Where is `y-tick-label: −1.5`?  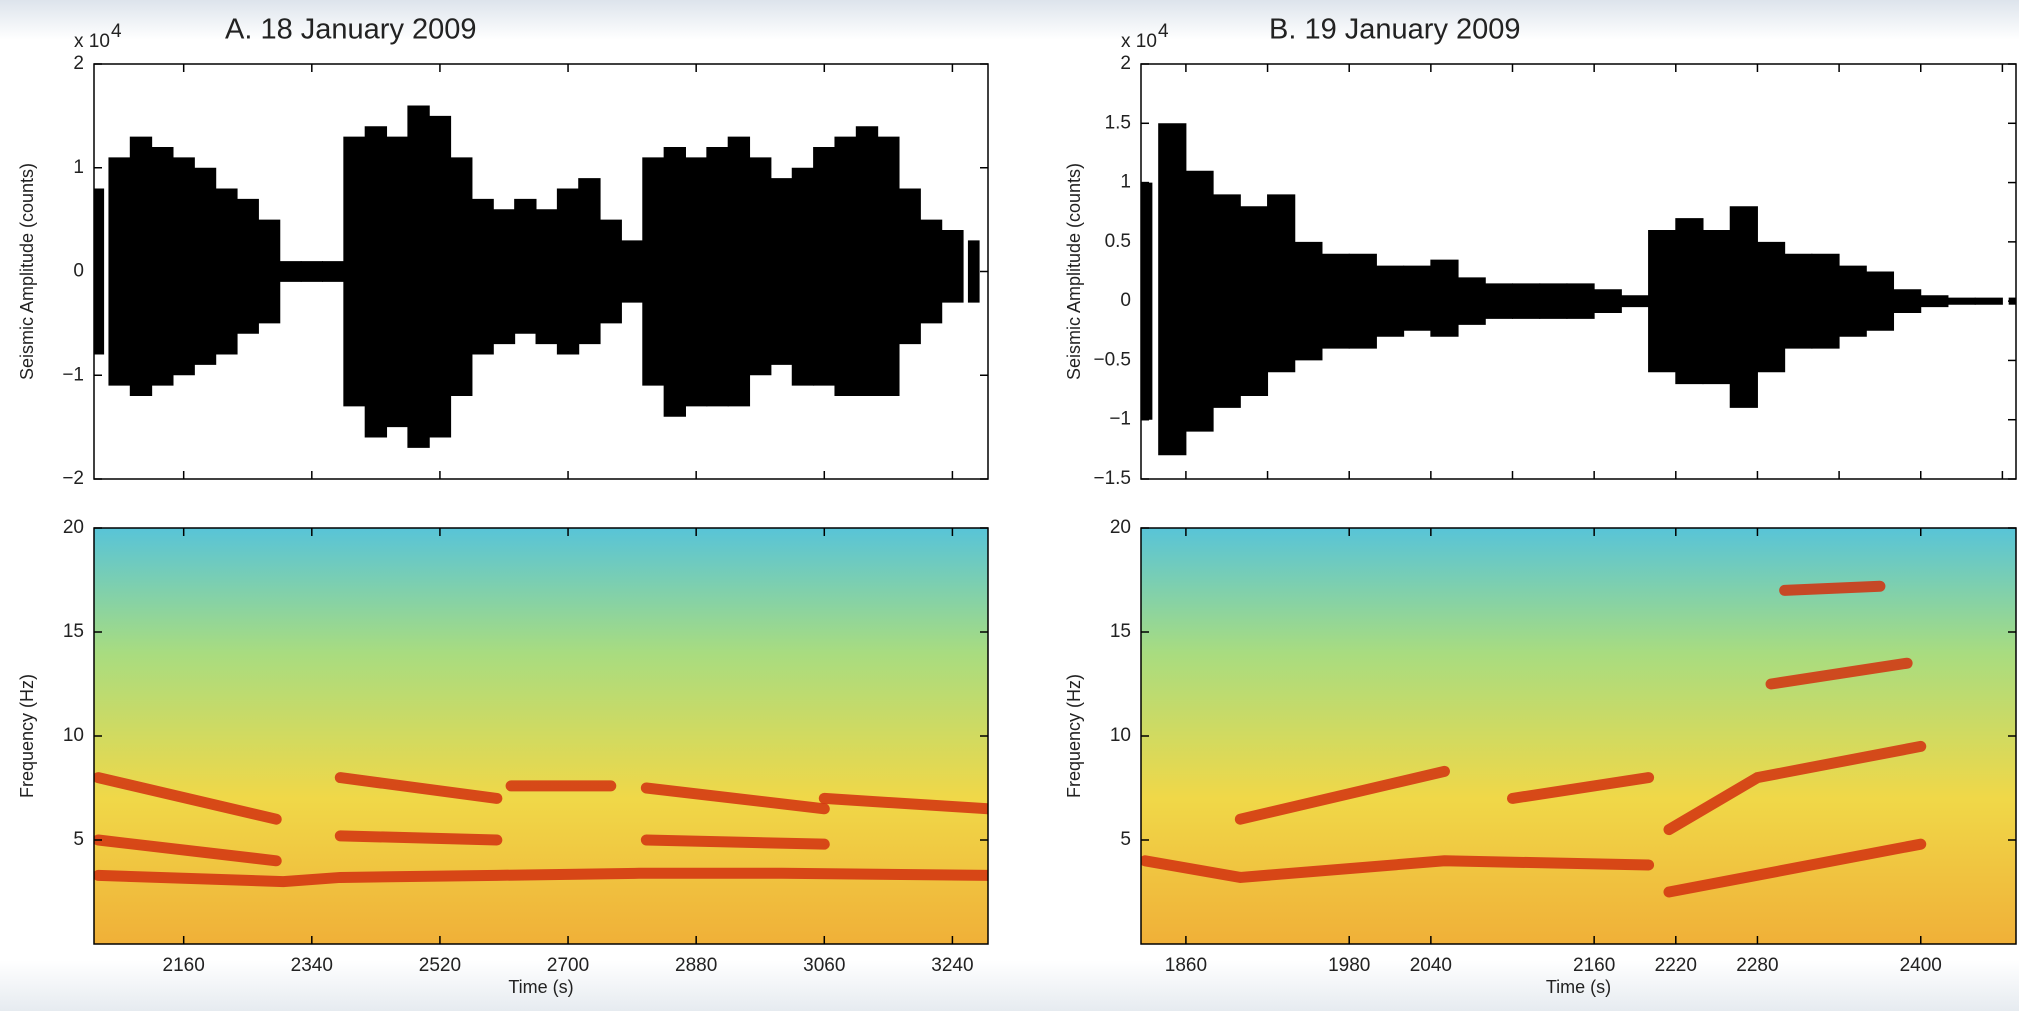 y-tick-label: −1.5 is located at coordinates (1112, 478).